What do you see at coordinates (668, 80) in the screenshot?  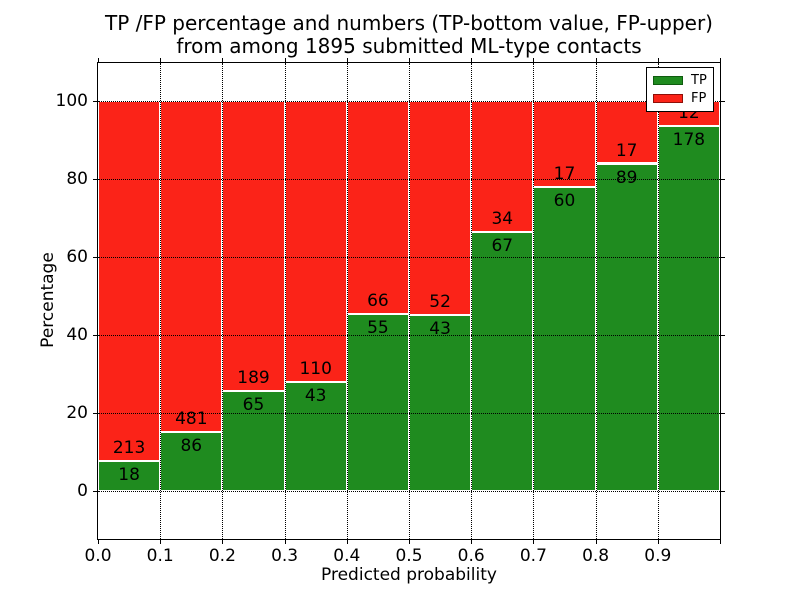 I see `legend-tp-swatch` at bounding box center [668, 80].